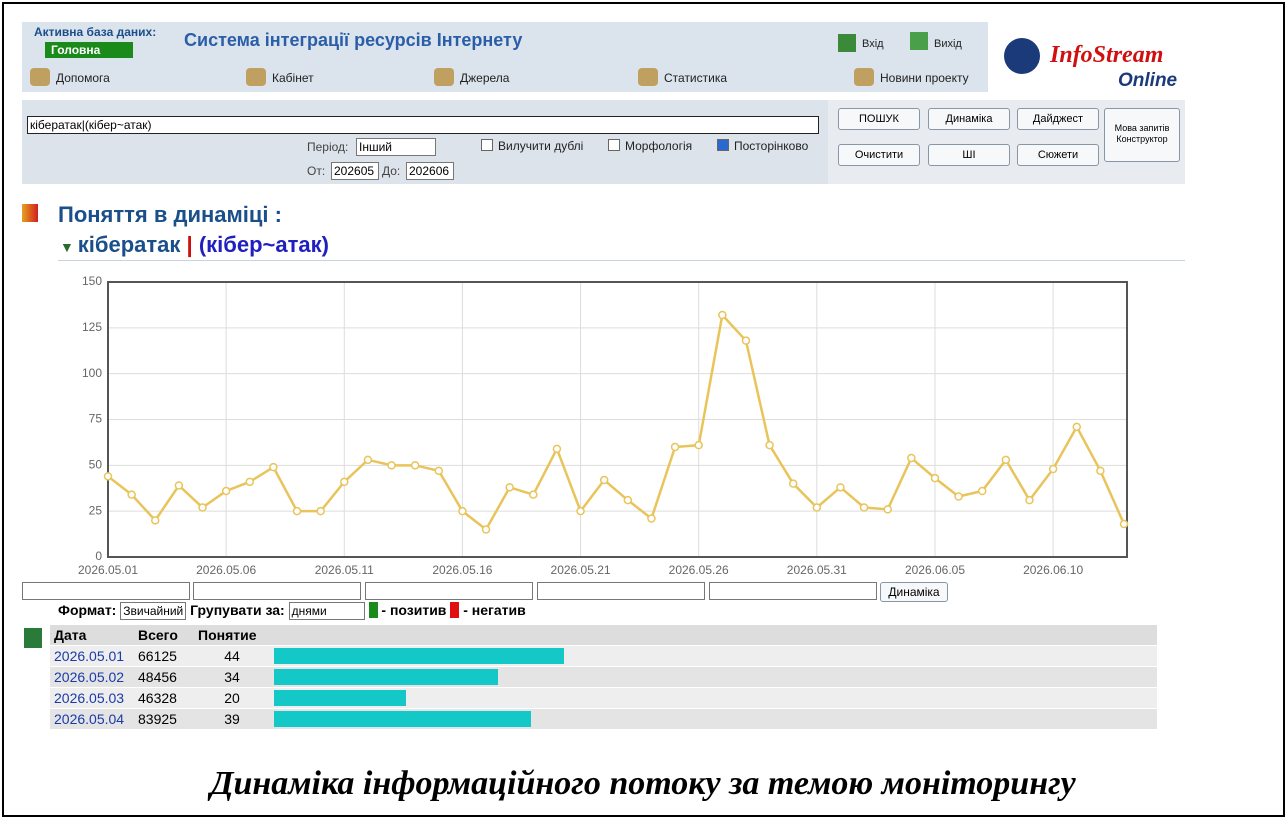 The height and width of the screenshot is (818, 1286). I want to click on login: Вхід, so click(873, 44).